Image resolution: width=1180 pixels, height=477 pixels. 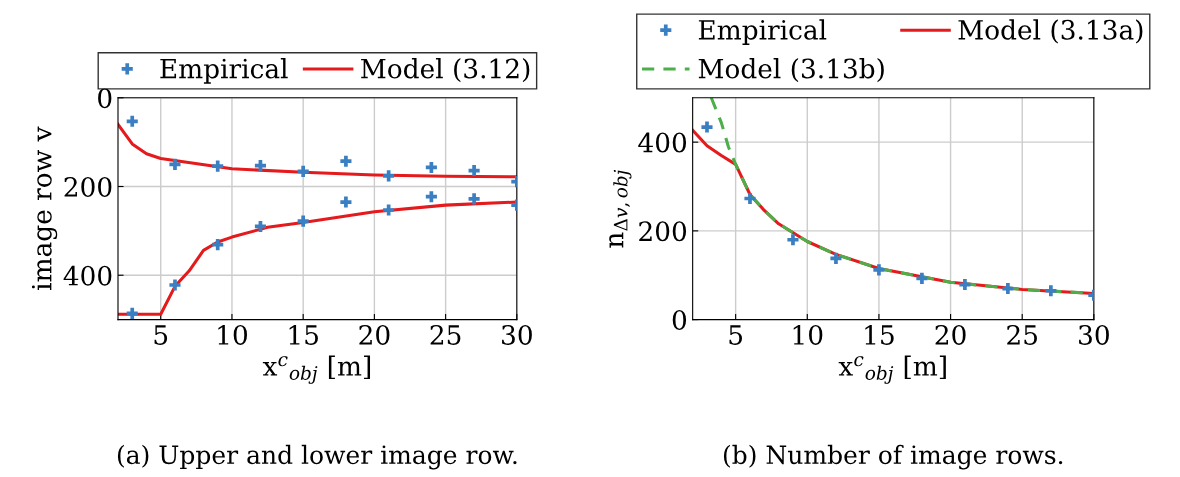 What do you see at coordinates (893, 457) in the screenshot?
I see `text: (b) Number of image rows.` at bounding box center [893, 457].